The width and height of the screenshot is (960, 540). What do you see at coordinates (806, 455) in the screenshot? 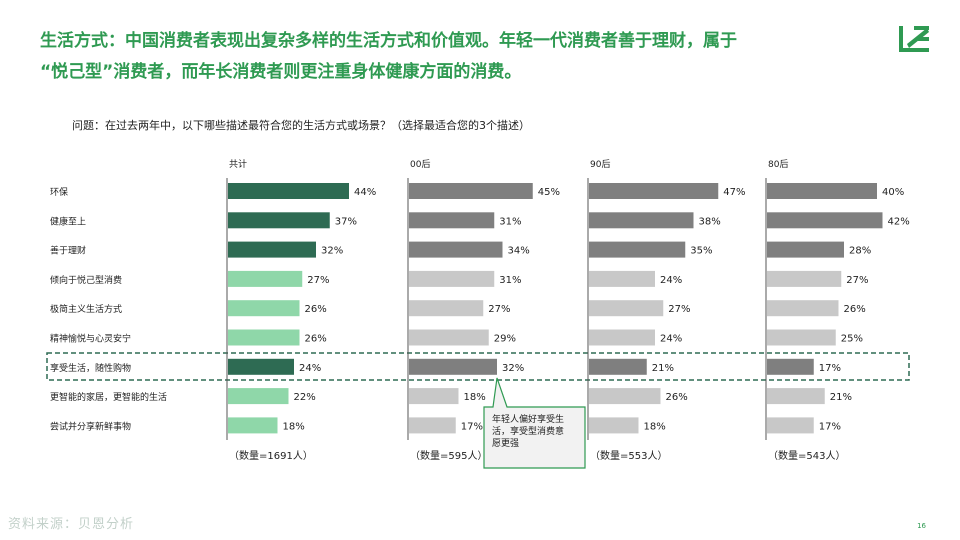
I see `sample-size-label: （数量=543人）` at bounding box center [806, 455].